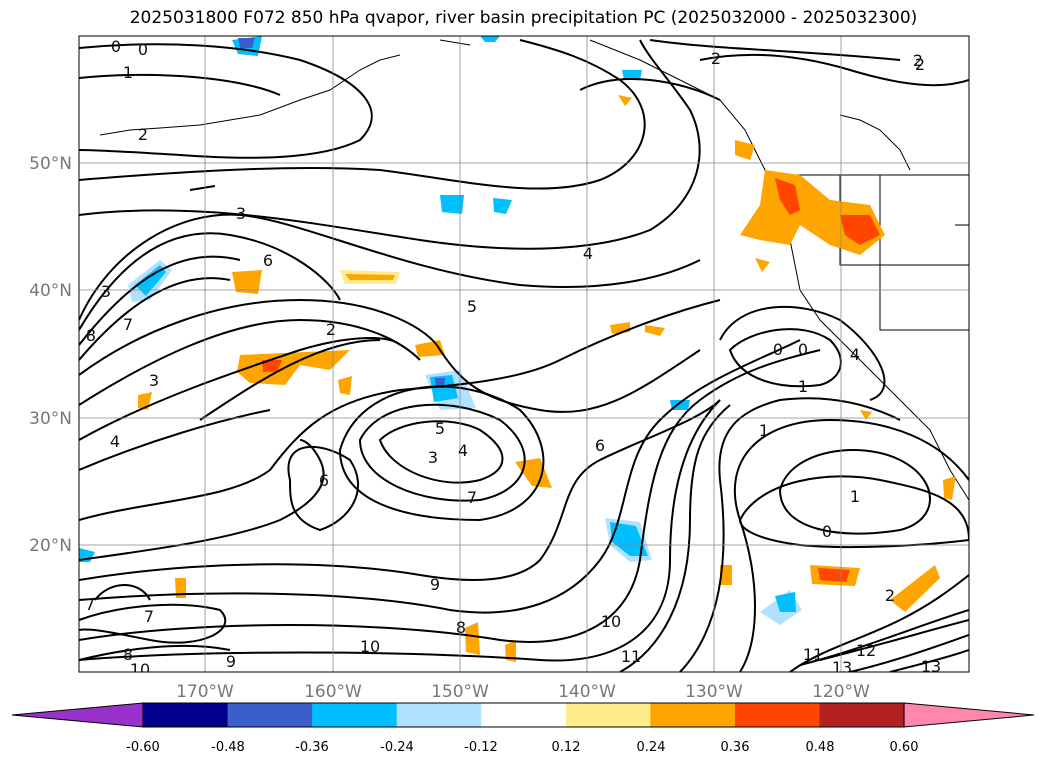 This screenshot has height=765, width=1047. What do you see at coordinates (333, 692) in the screenshot?
I see `lon-label: 160°W` at bounding box center [333, 692].